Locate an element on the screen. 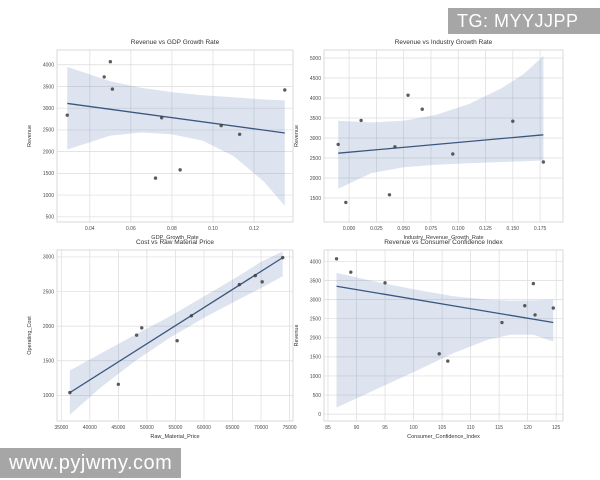  plot-2-ytick-label: 1500 is located at coordinates (48, 362).